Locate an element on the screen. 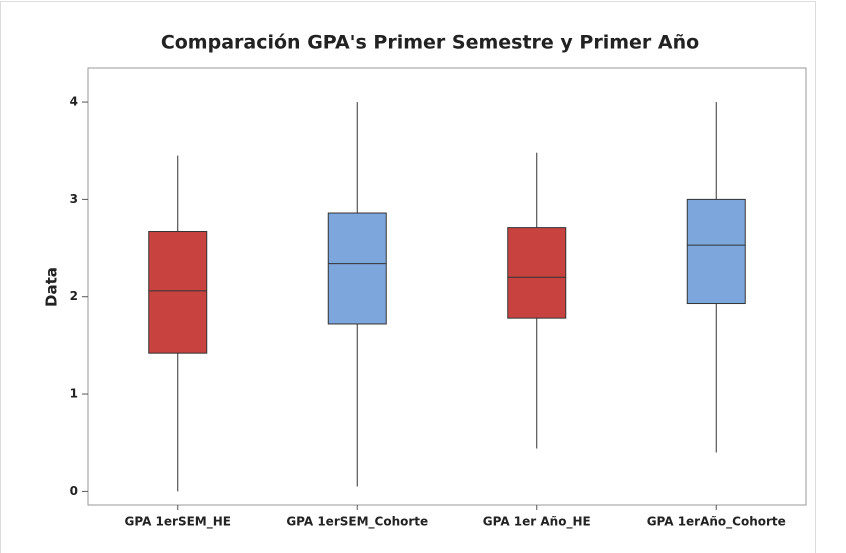 The image size is (846, 553). y-tick-label: 3 is located at coordinates (74, 199).